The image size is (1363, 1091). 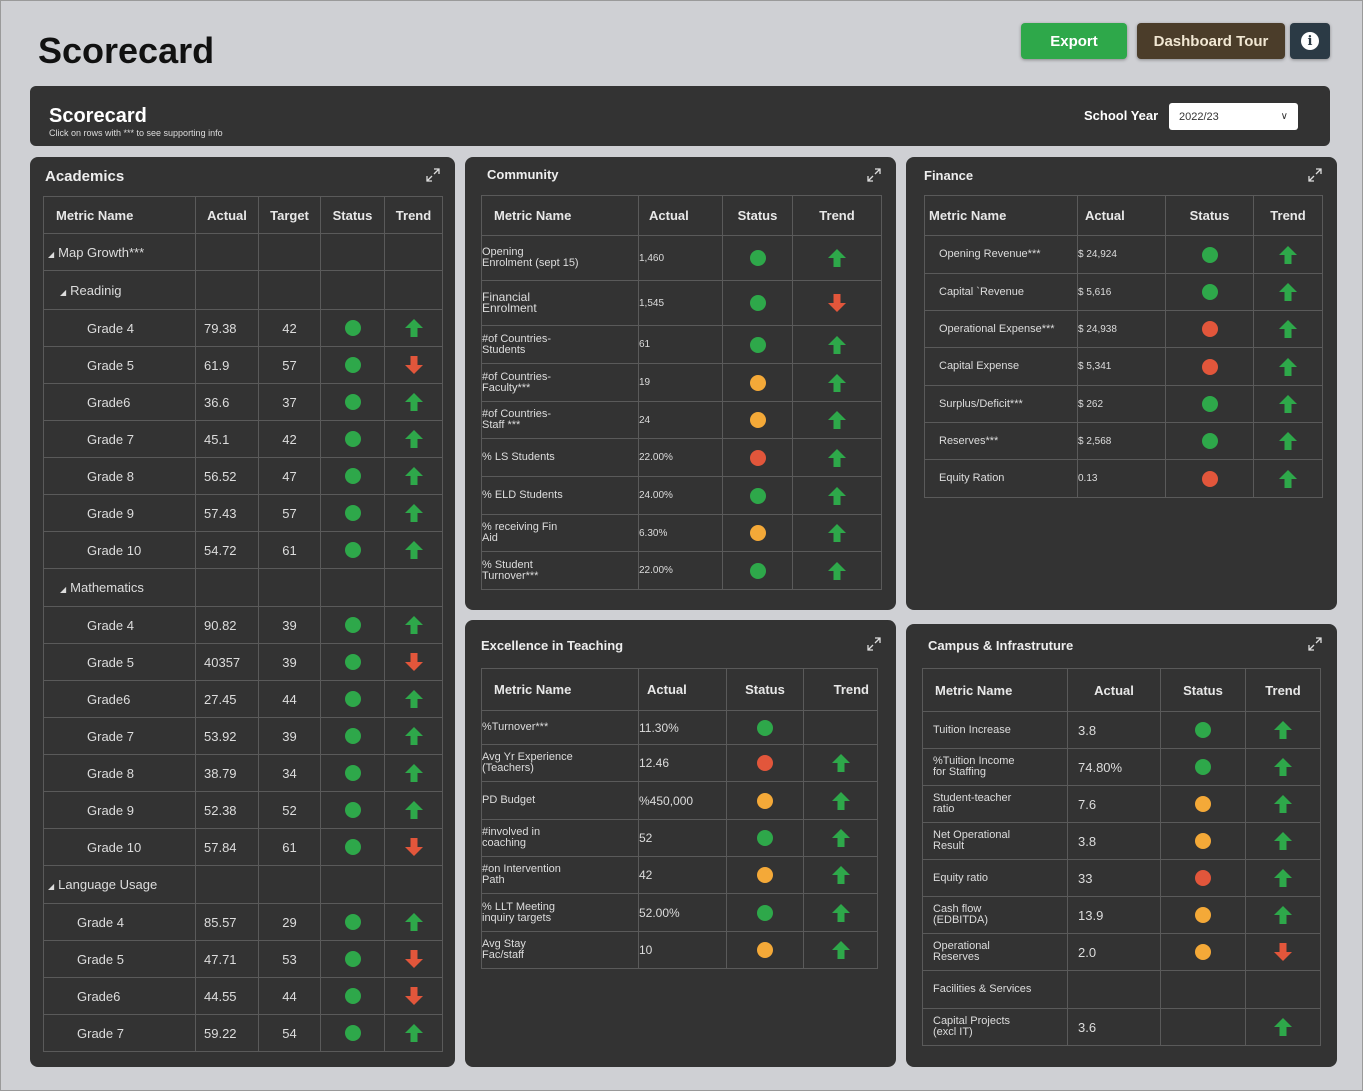 I want to click on info-button: i, so click(x=1310, y=41).